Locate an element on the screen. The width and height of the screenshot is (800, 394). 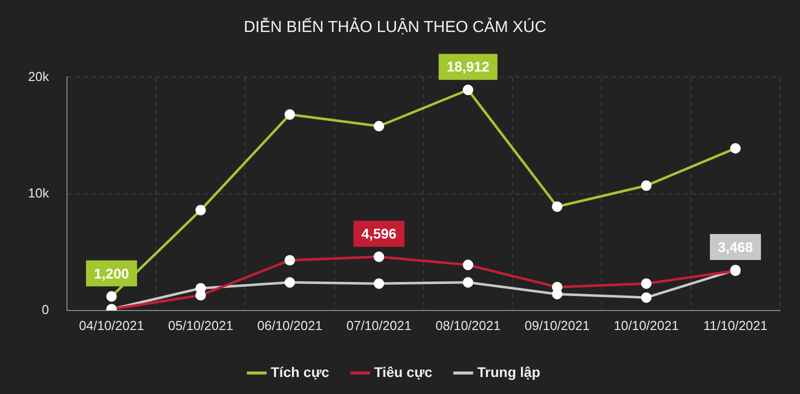
x-tick-label: 07/10/2021 is located at coordinates (379, 325).